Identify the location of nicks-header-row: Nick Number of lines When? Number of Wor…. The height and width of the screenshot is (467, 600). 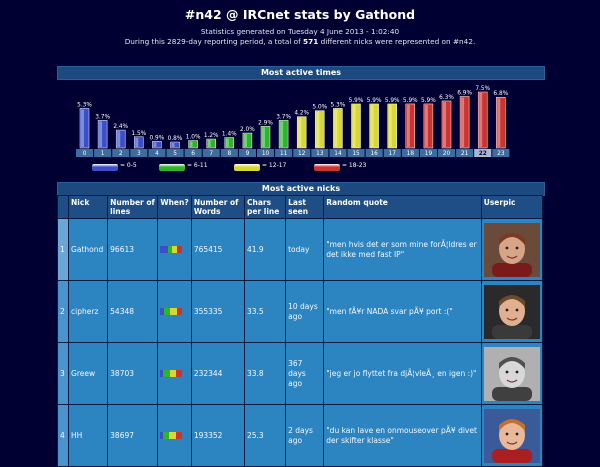
(300, 207).